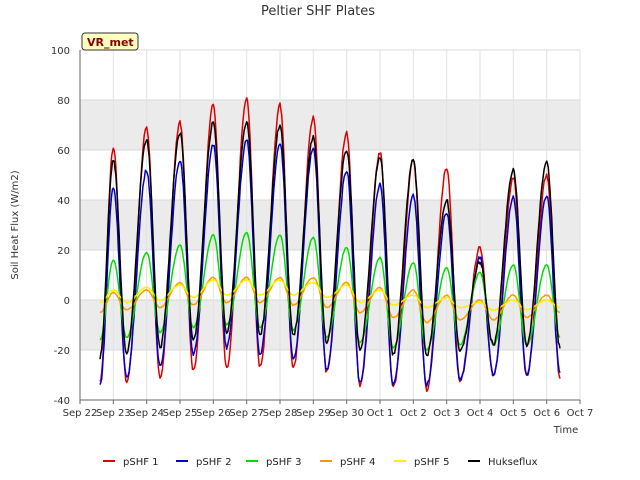  I want to click on y-tick-label: 80, so click(63, 101).